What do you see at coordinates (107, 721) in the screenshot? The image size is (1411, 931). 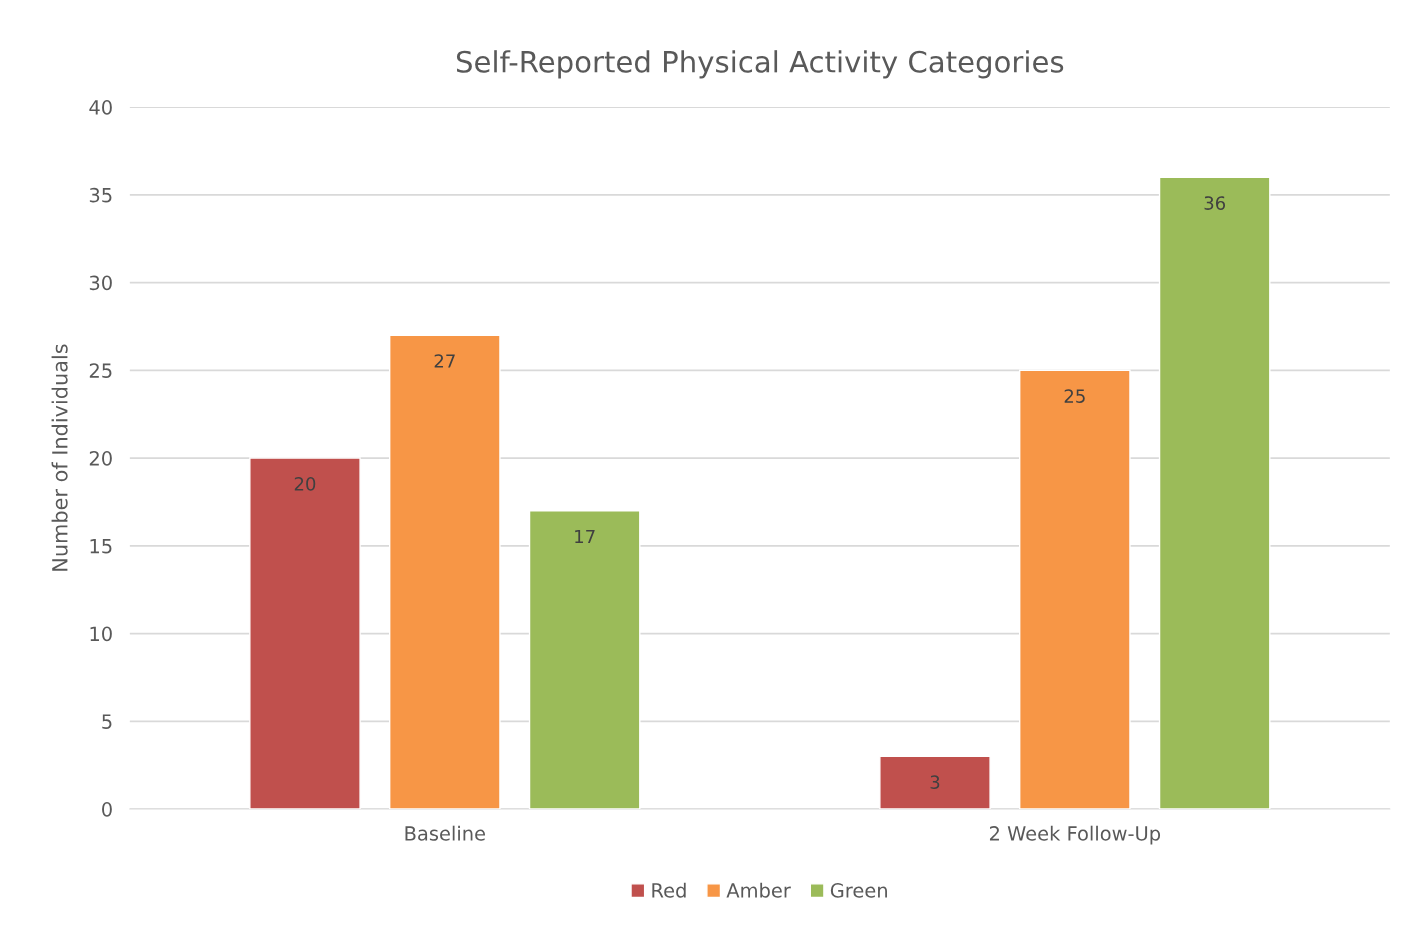 I see `y-tick-label: 5` at bounding box center [107, 721].